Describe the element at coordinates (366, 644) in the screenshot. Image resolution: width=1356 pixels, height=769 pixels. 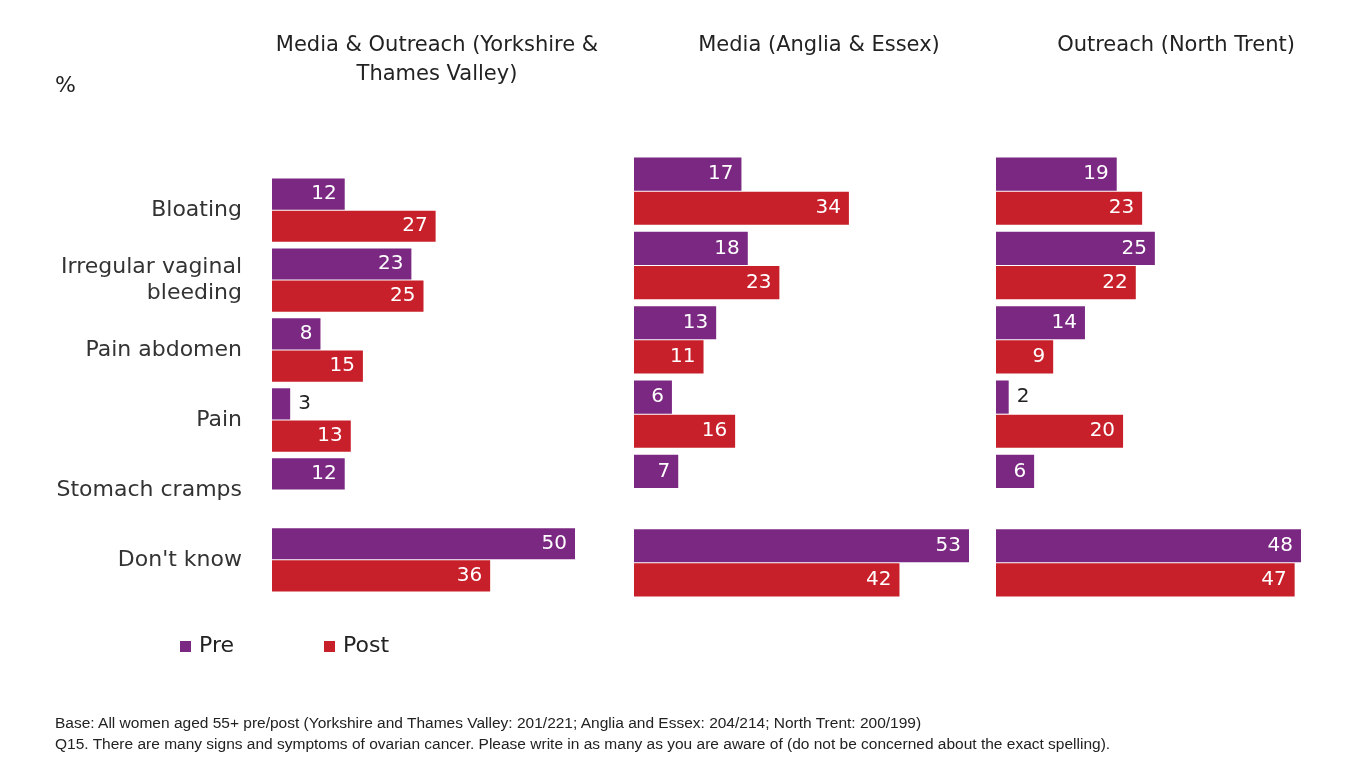
I see `legend-label: Post` at that location.